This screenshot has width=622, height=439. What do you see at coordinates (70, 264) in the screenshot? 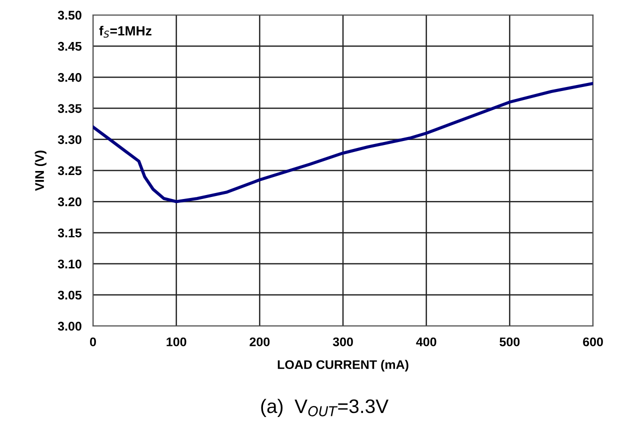
I see `y-tick-label: 3.10` at bounding box center [70, 264].